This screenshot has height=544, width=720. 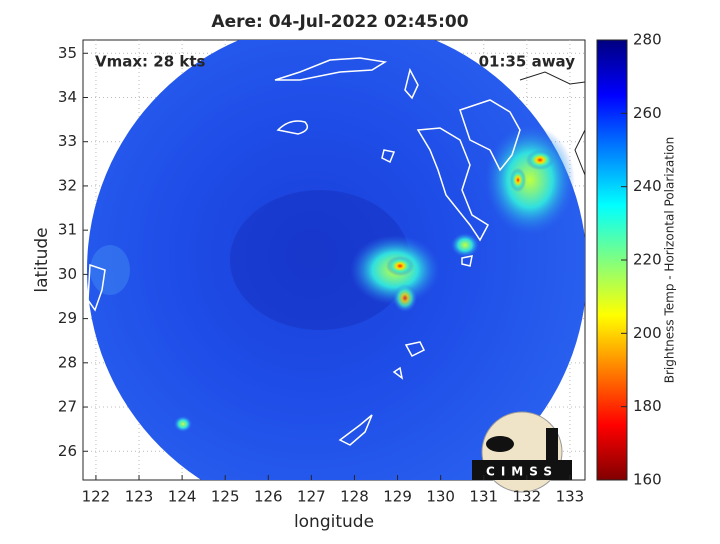 What do you see at coordinates (225, 497) in the screenshot?
I see `x-tick-label: 125` at bounding box center [225, 497].